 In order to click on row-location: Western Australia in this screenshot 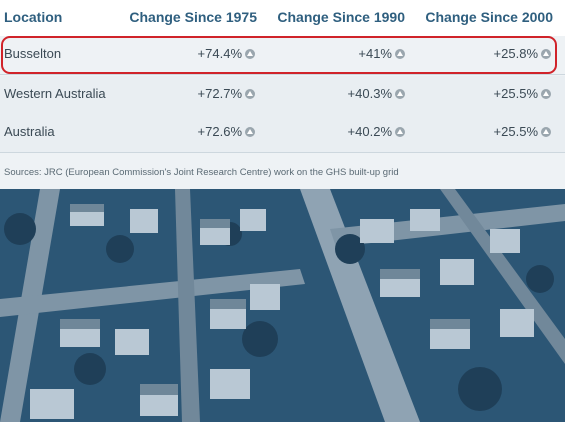, I will do `click(55, 93)`.